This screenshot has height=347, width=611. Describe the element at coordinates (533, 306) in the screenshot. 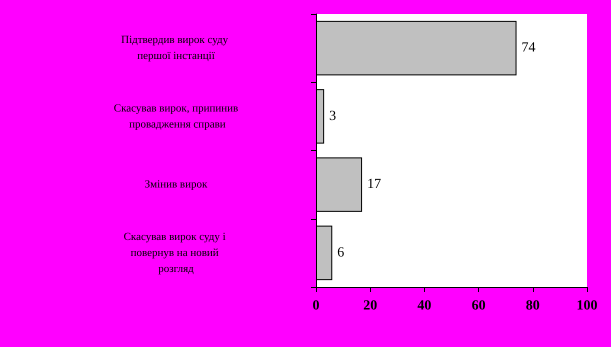

I see `x-tick-label: 80` at that location.